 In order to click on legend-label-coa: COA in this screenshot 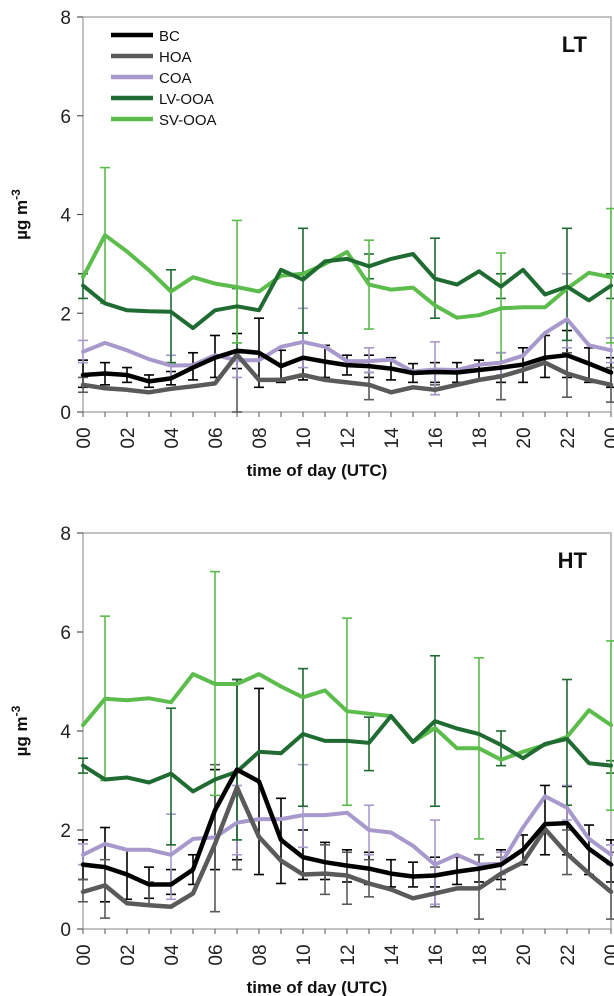, I will do `click(175, 78)`.